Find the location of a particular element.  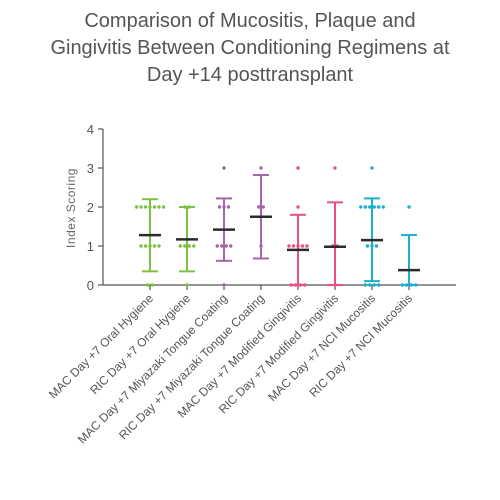

chart-title-line: Day +14 posttransplant is located at coordinates (250, 75).